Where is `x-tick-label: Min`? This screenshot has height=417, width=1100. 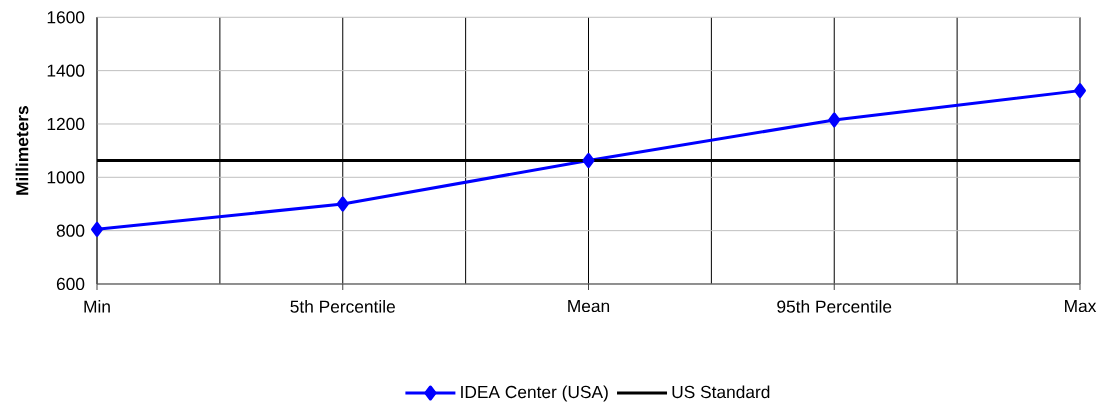 x-tick-label: Min is located at coordinates (97, 306).